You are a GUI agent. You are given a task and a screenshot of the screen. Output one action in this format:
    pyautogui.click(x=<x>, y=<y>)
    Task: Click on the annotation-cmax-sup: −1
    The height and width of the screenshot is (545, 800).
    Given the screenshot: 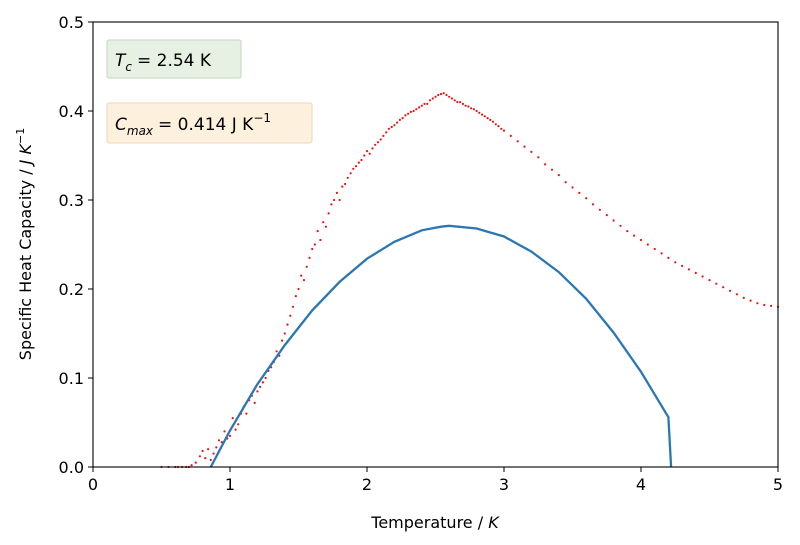 What is the action you would take?
    pyautogui.click(x=262, y=118)
    